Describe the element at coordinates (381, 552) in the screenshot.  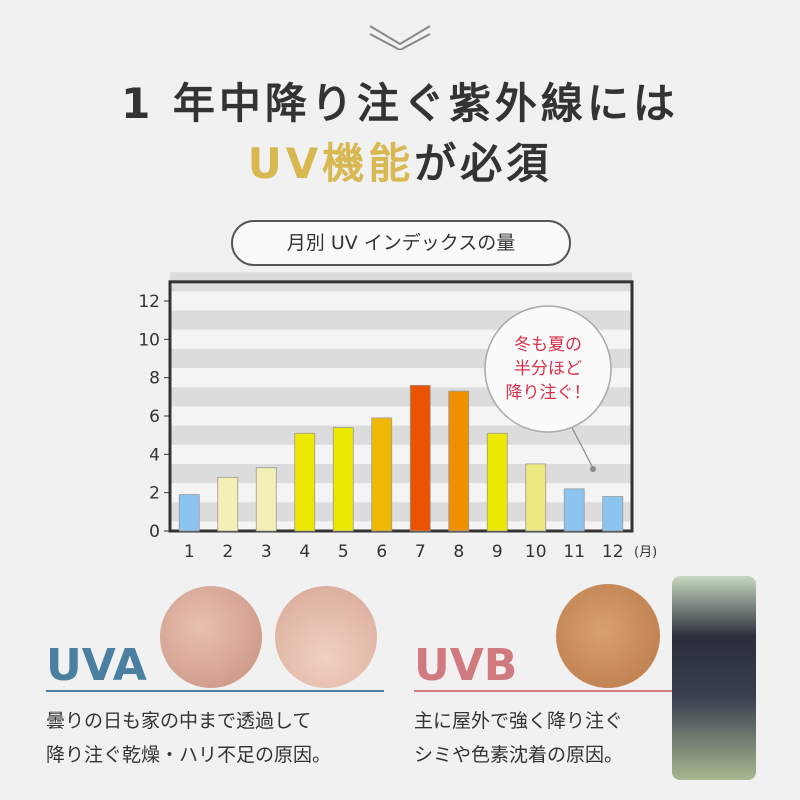
I see `x-tick-label: 6` at that location.